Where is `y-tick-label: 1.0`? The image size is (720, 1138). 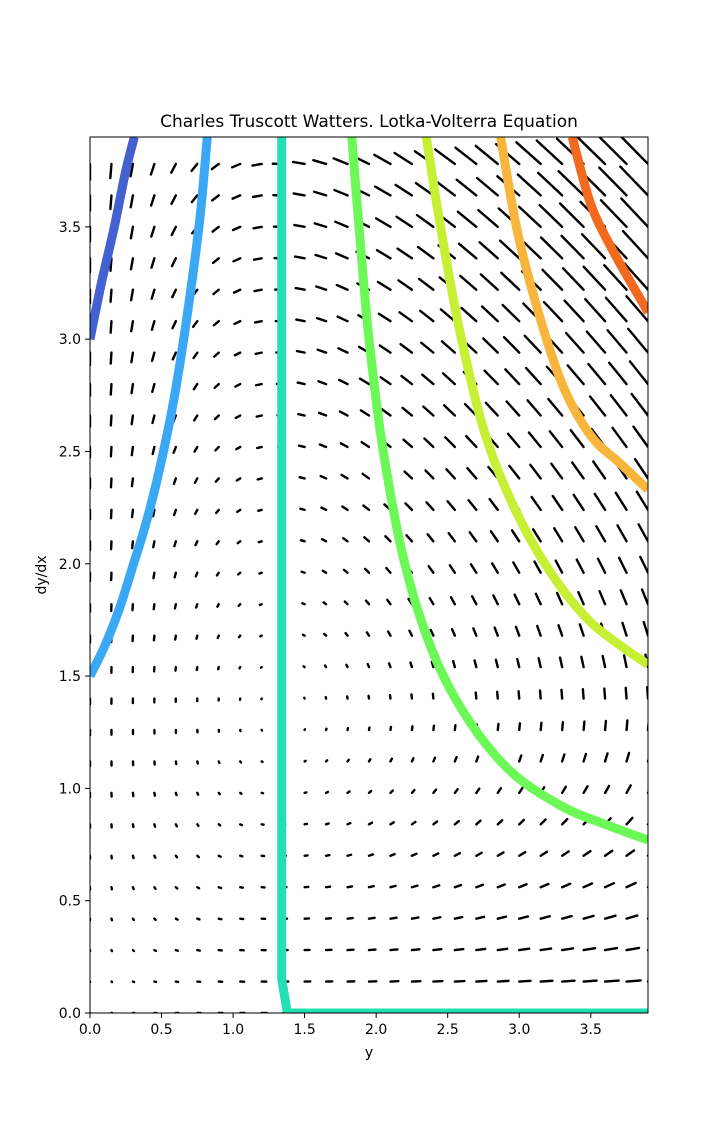 y-tick-label: 1.0 is located at coordinates (70, 789).